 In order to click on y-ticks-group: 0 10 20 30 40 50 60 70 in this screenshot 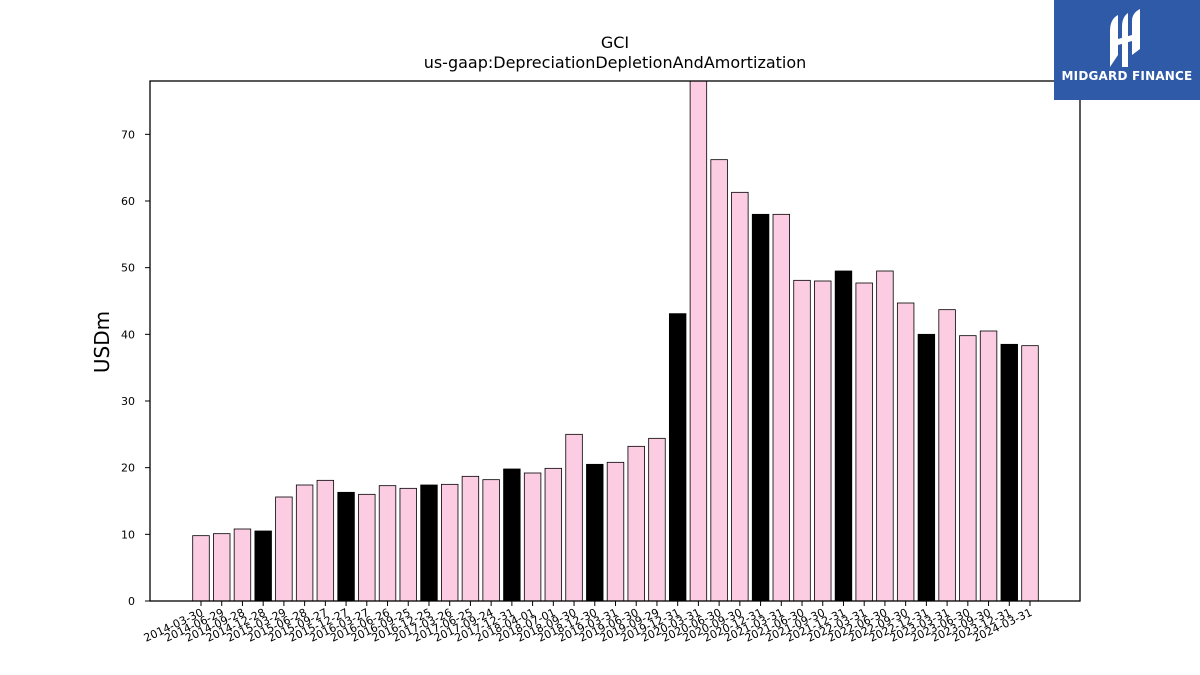, I will do `click(135, 368)`.